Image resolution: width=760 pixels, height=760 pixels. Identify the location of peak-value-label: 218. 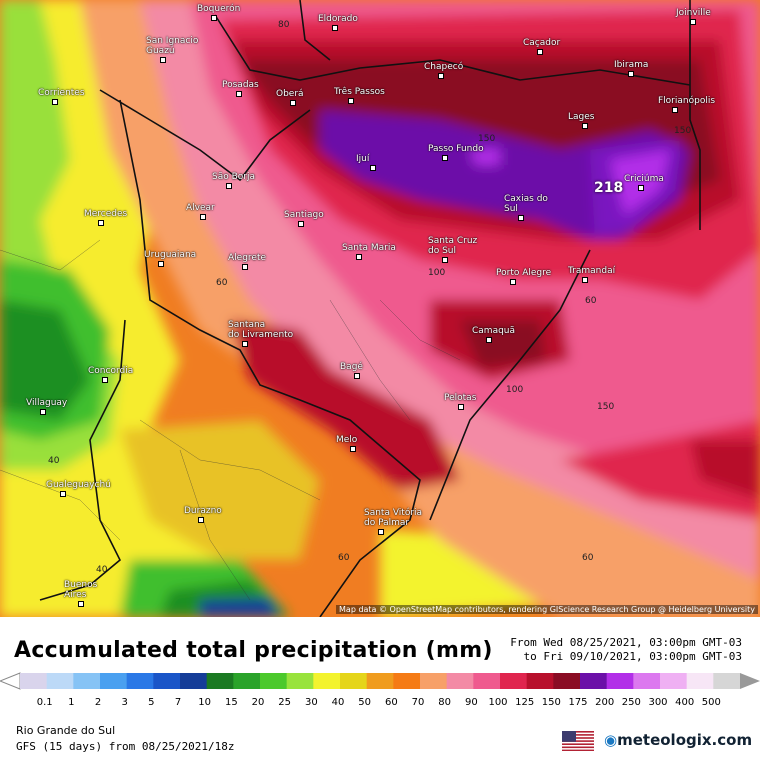
(609, 188).